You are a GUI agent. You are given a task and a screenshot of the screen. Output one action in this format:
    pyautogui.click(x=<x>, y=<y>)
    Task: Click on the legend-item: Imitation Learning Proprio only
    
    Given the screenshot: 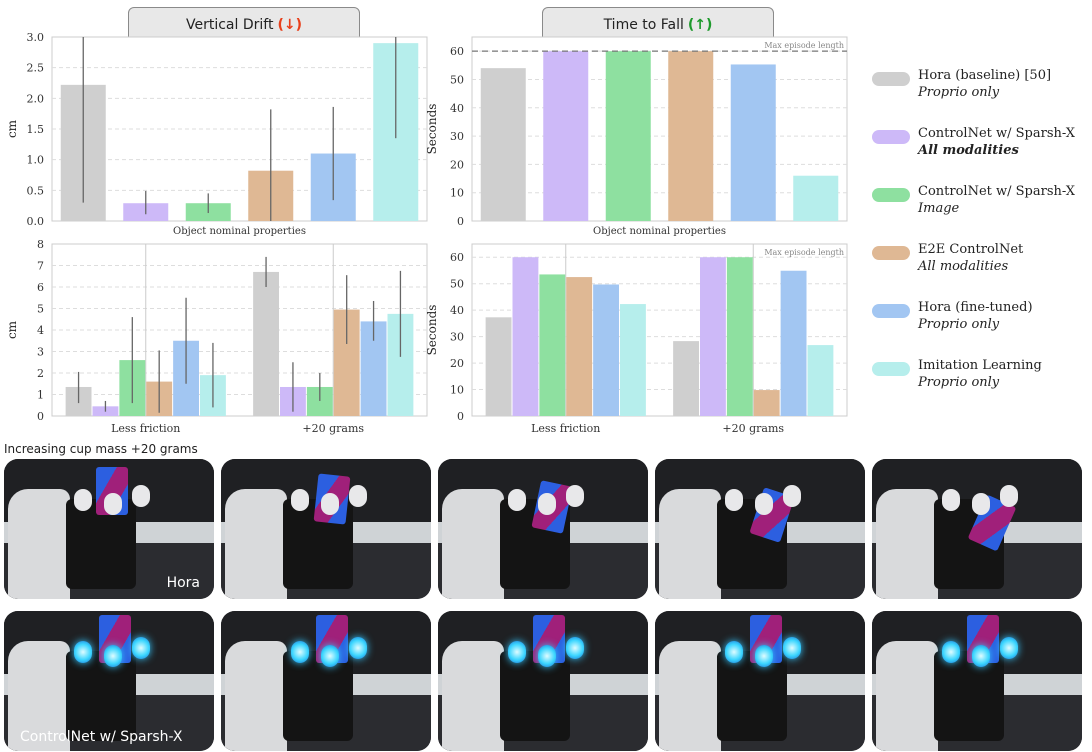 What is the action you would take?
    pyautogui.click(x=982, y=387)
    